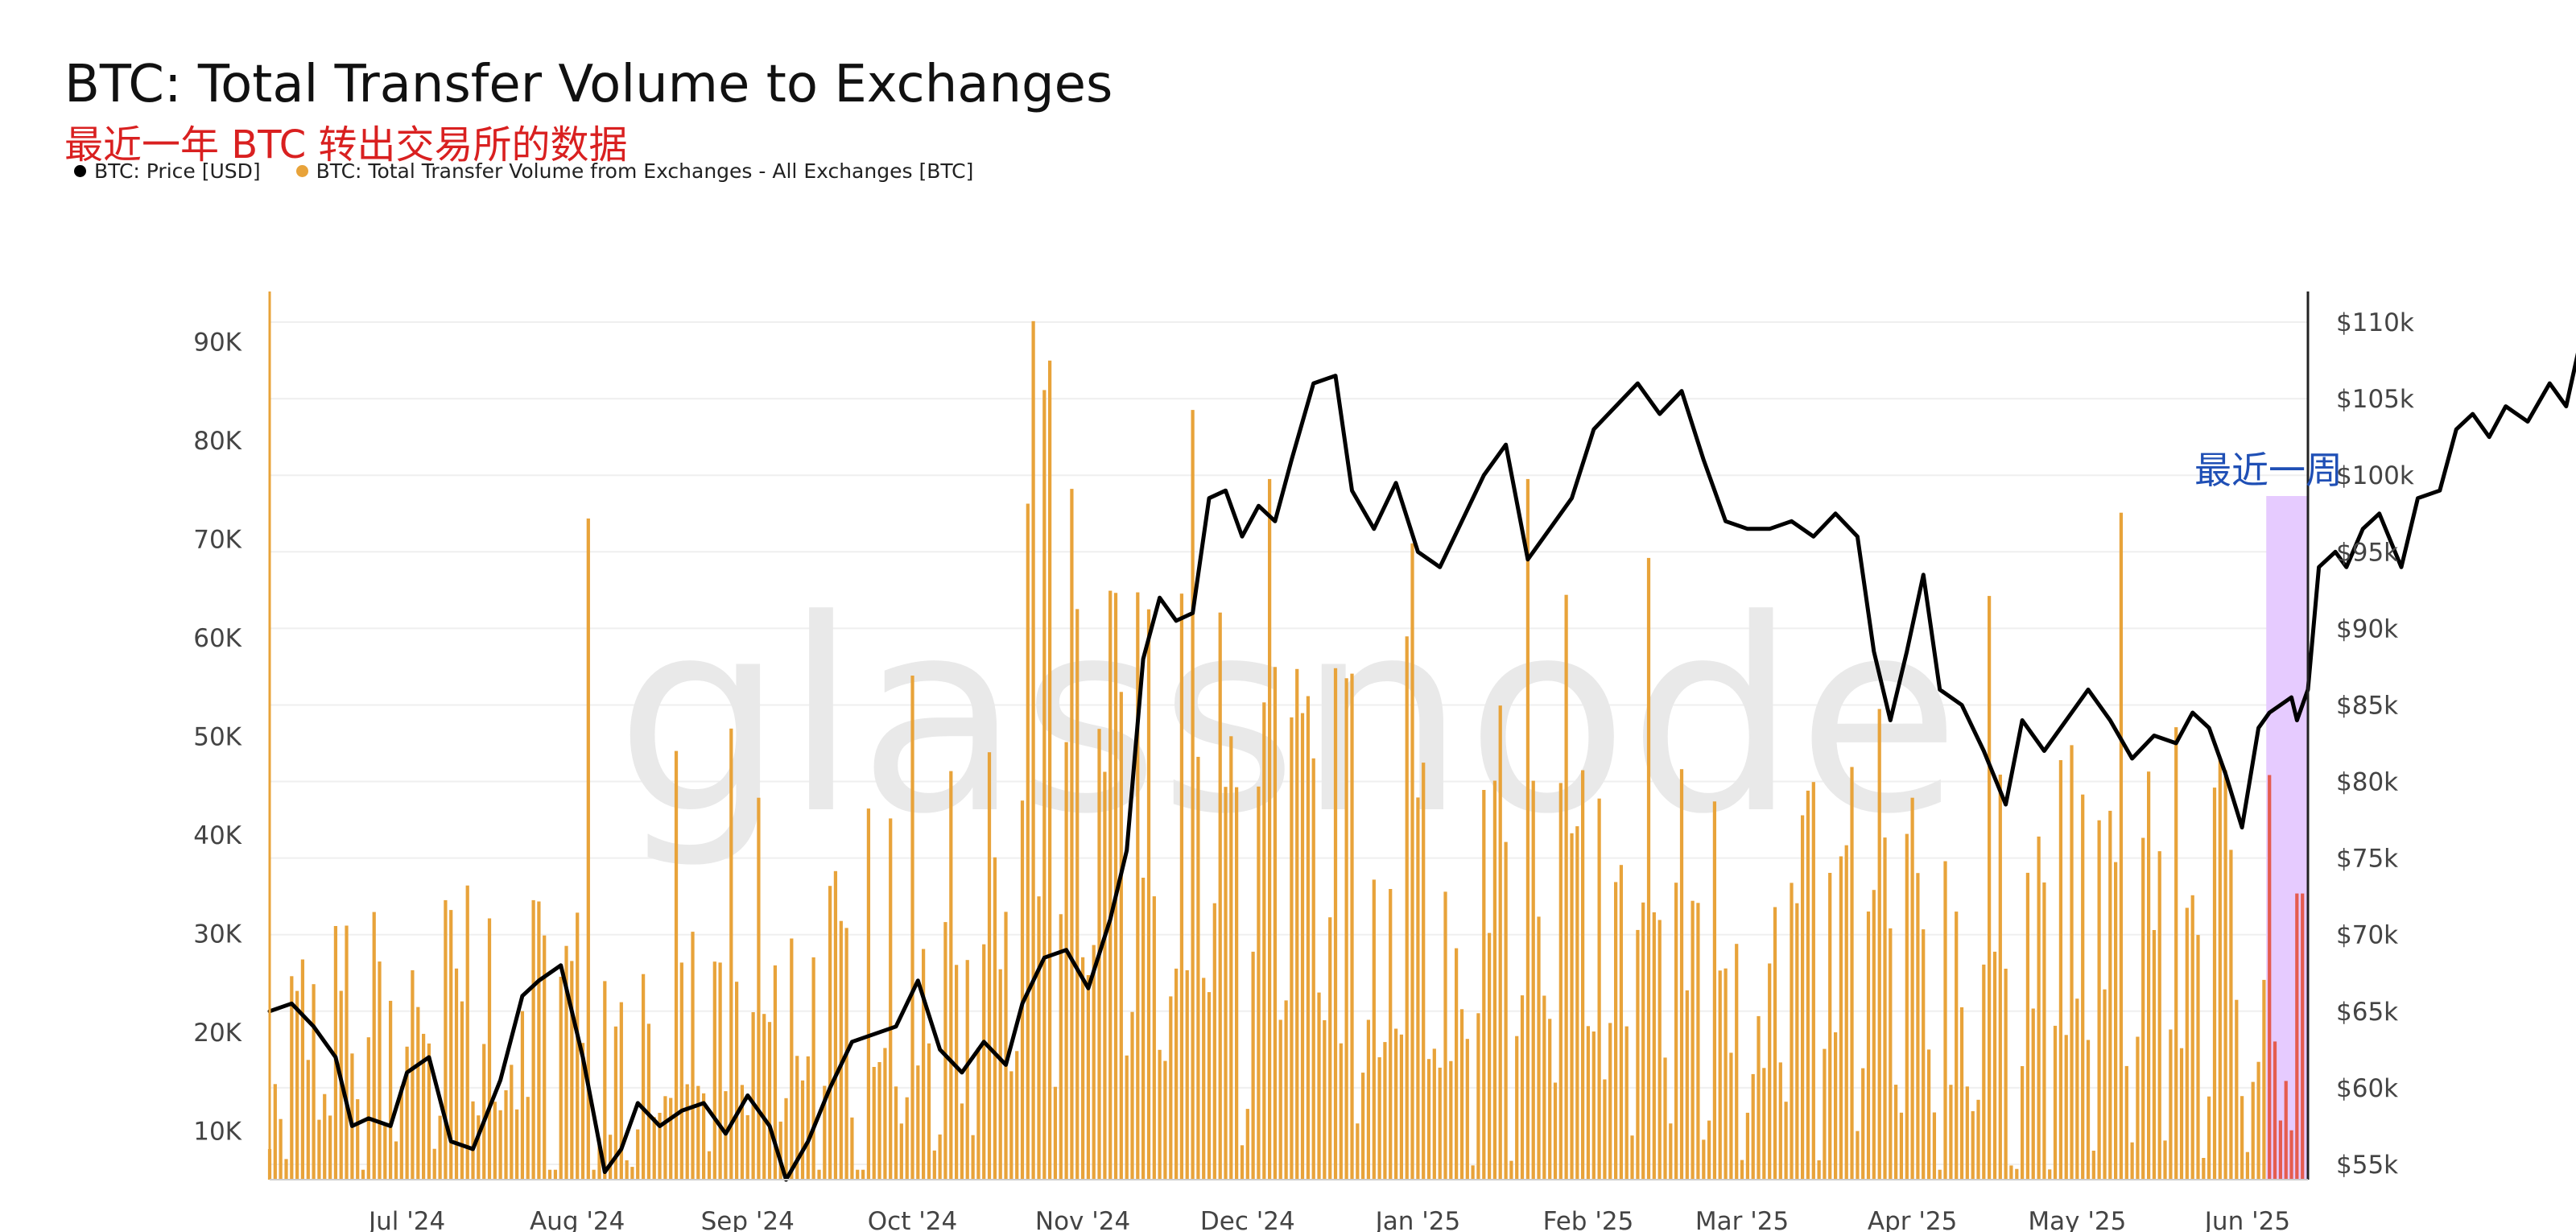  I want to click on legend-dot-volume, so click(301, 171).